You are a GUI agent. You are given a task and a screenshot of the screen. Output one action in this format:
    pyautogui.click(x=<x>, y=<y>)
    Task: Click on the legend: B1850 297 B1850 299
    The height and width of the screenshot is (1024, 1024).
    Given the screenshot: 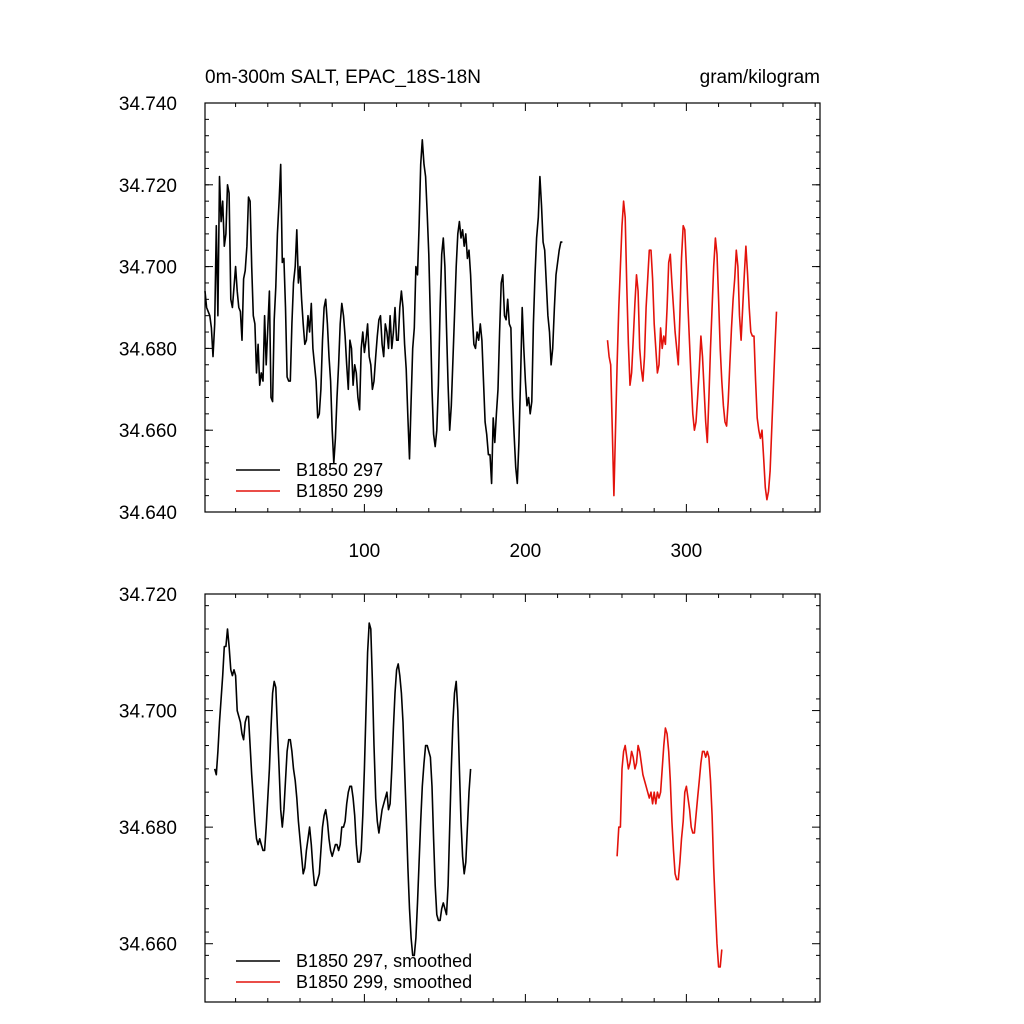 What is the action you would take?
    pyautogui.click(x=309, y=480)
    